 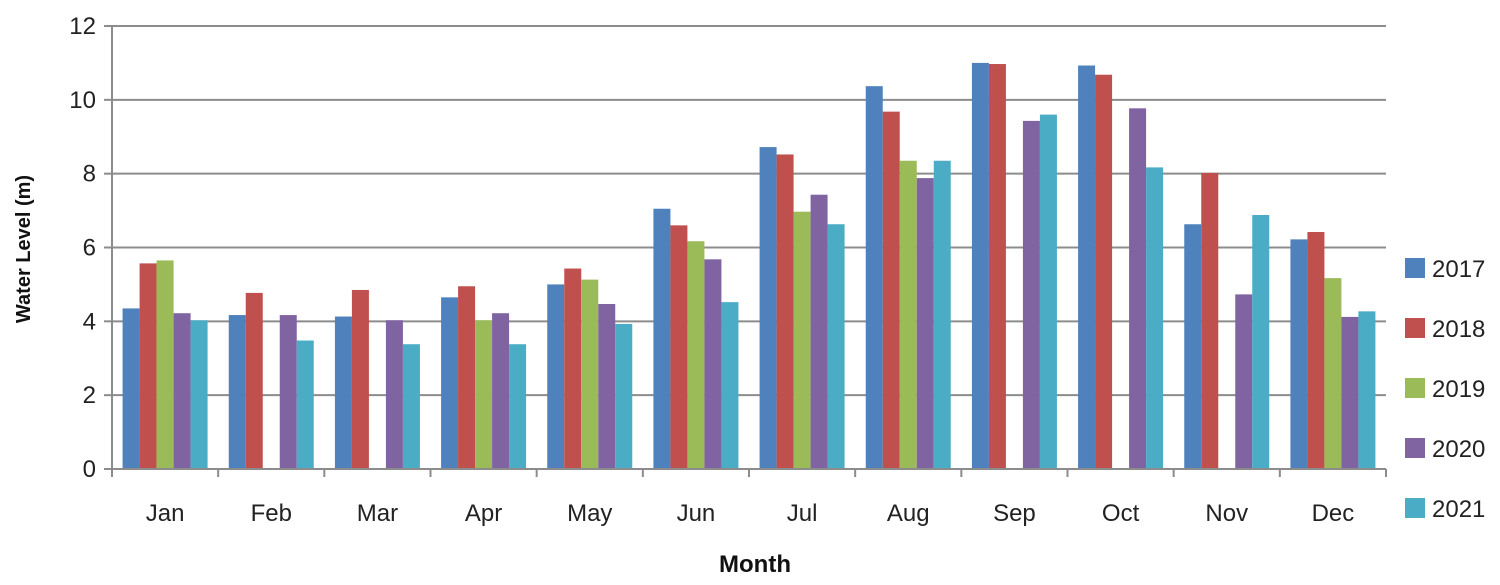 What do you see at coordinates (411, 406) in the screenshot?
I see `bar-2021-Mar` at bounding box center [411, 406].